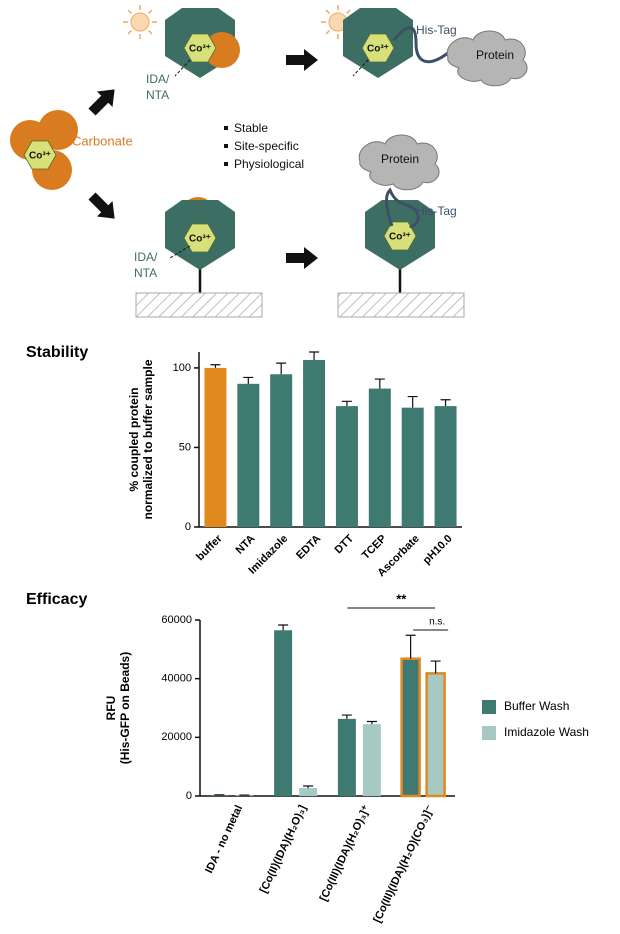 This screenshot has height=934, width=620. I want to click on x-tick-label: EDTA, so click(308, 547).